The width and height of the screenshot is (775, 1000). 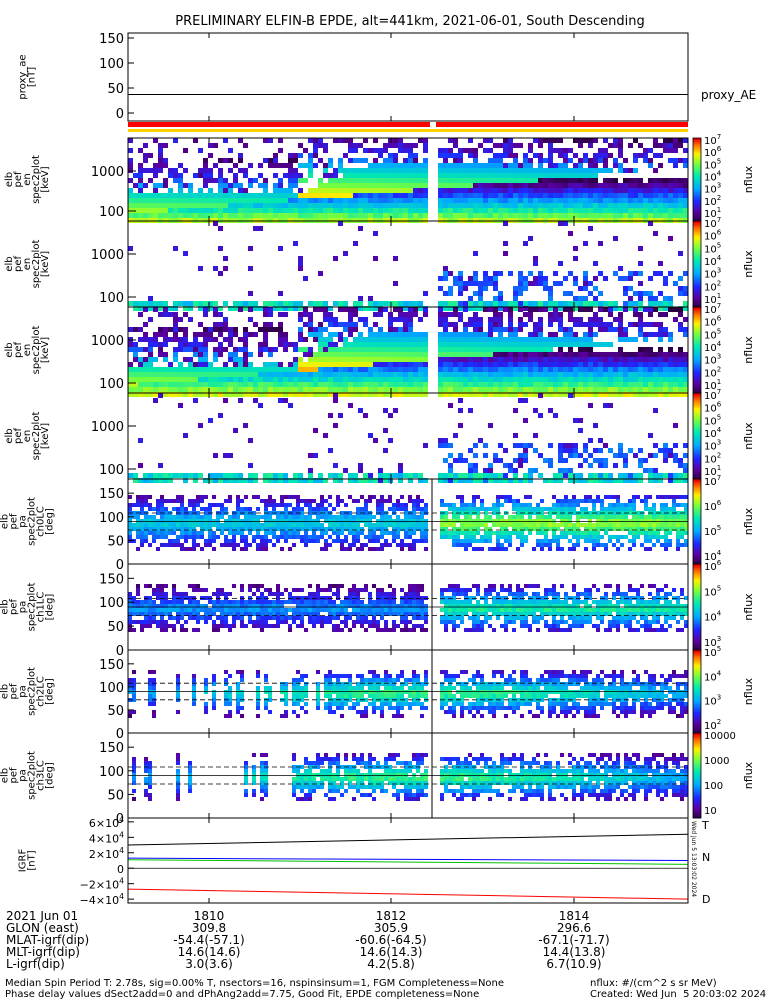 I want to click on ylabel-line: pef, so click(x=18, y=264).